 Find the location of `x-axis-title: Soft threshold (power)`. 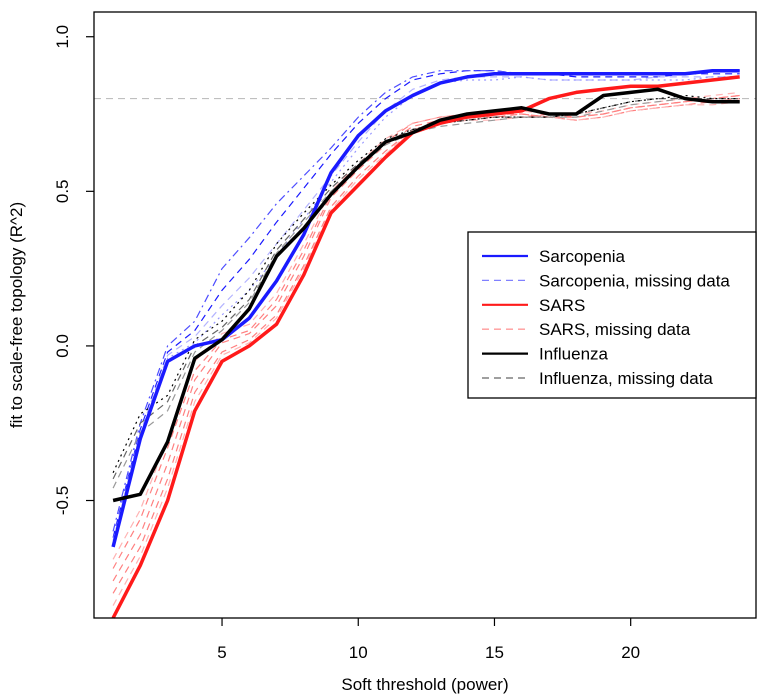

x-axis-title: Soft threshold (power) is located at coordinates (424, 684).